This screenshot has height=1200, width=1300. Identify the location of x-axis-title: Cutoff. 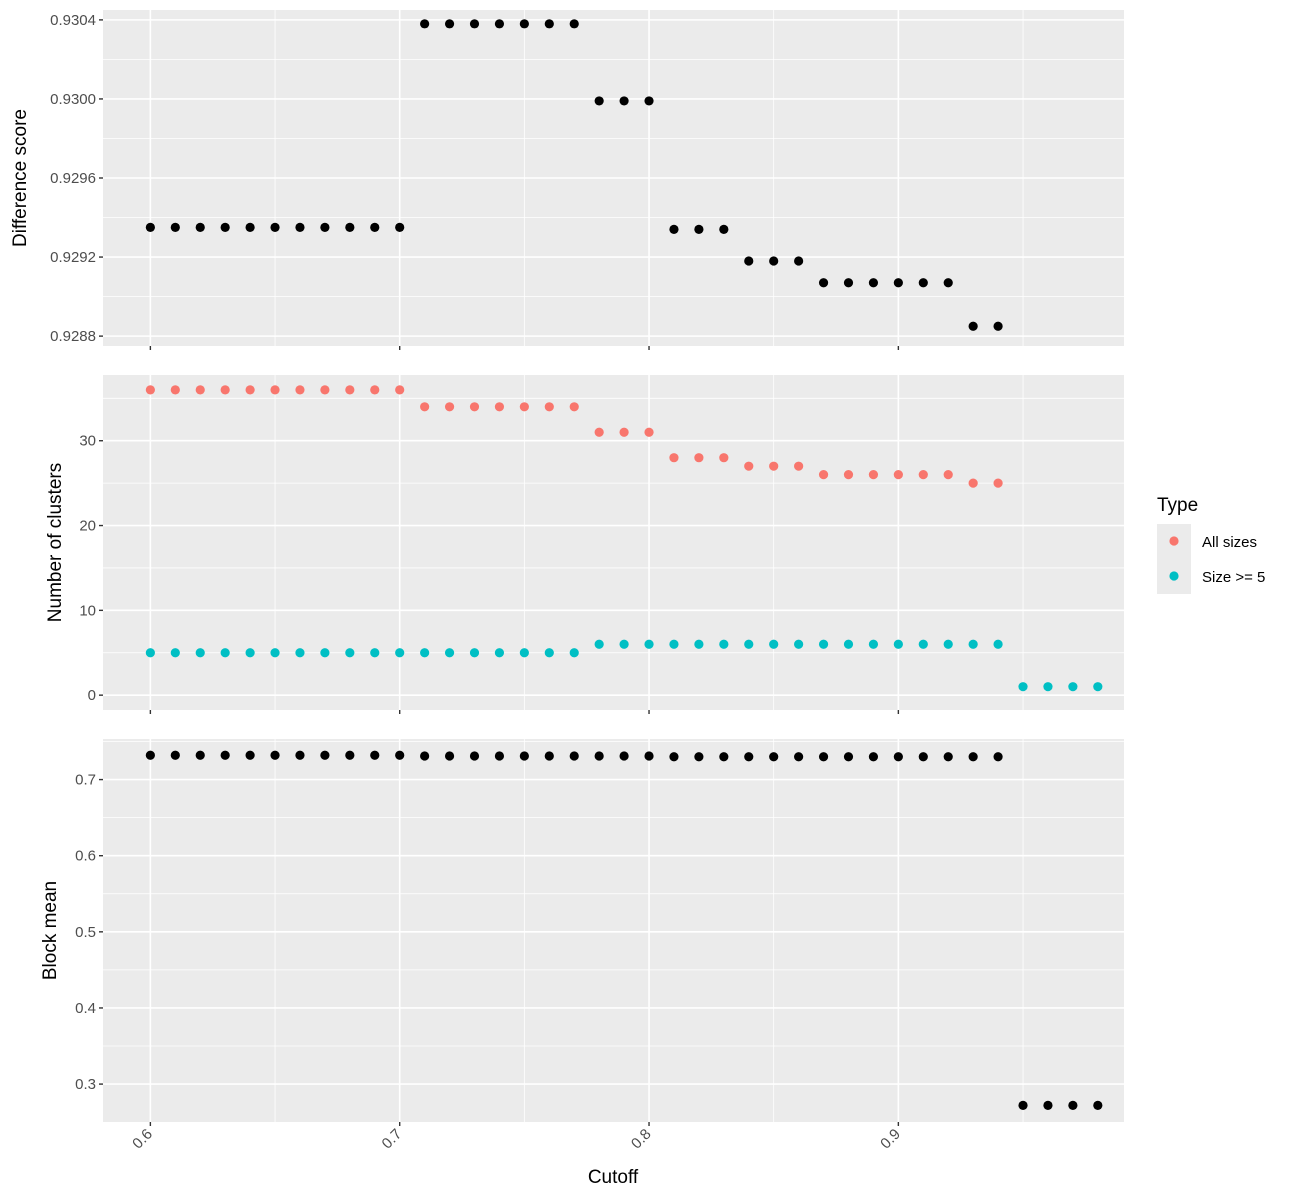
(613, 1177).